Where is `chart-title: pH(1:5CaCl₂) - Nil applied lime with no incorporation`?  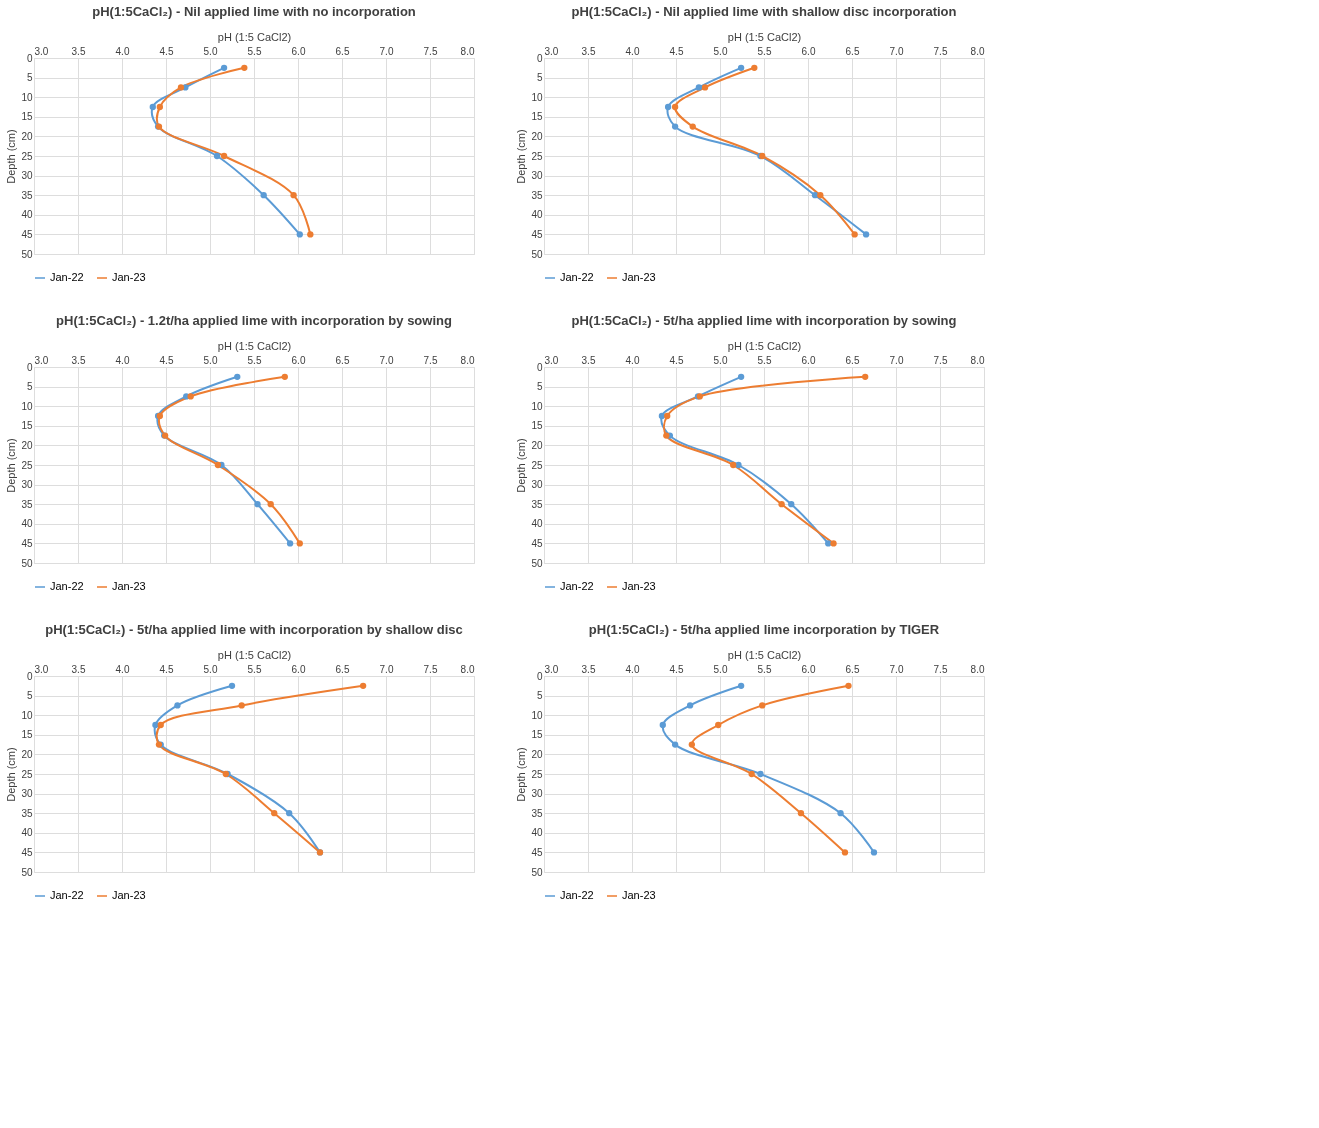
chart-title: pH(1:5CaCl₂) - Nil applied lime with no incorporation is located at coordinates (254, 11).